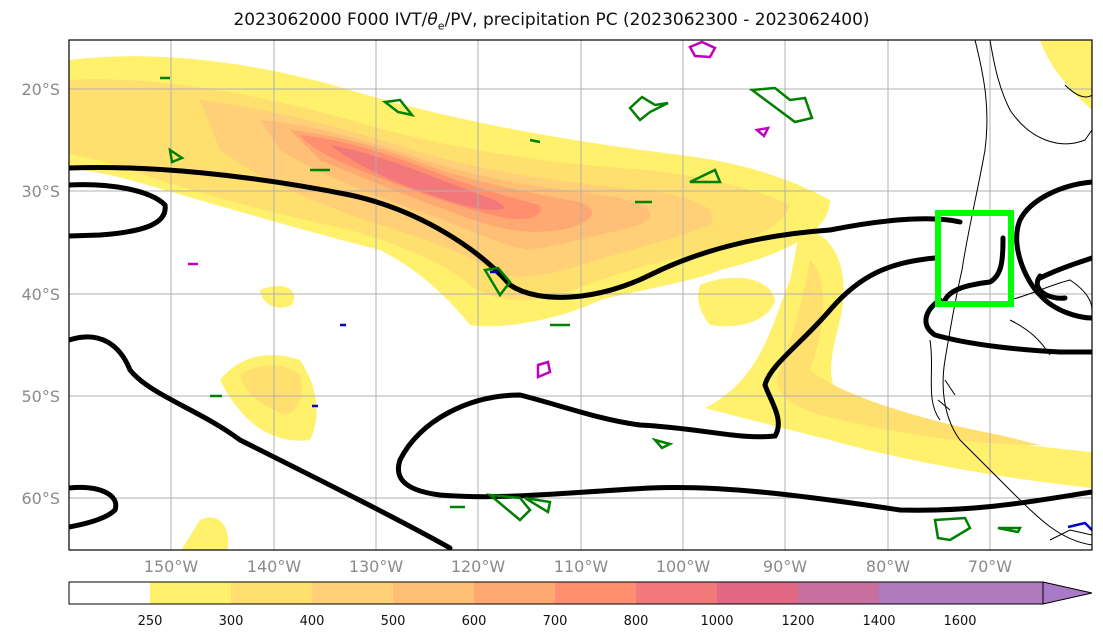 The image size is (1103, 643). Describe the element at coordinates (171, 566) in the screenshot. I see `lon-label-150w: 150°W` at that location.